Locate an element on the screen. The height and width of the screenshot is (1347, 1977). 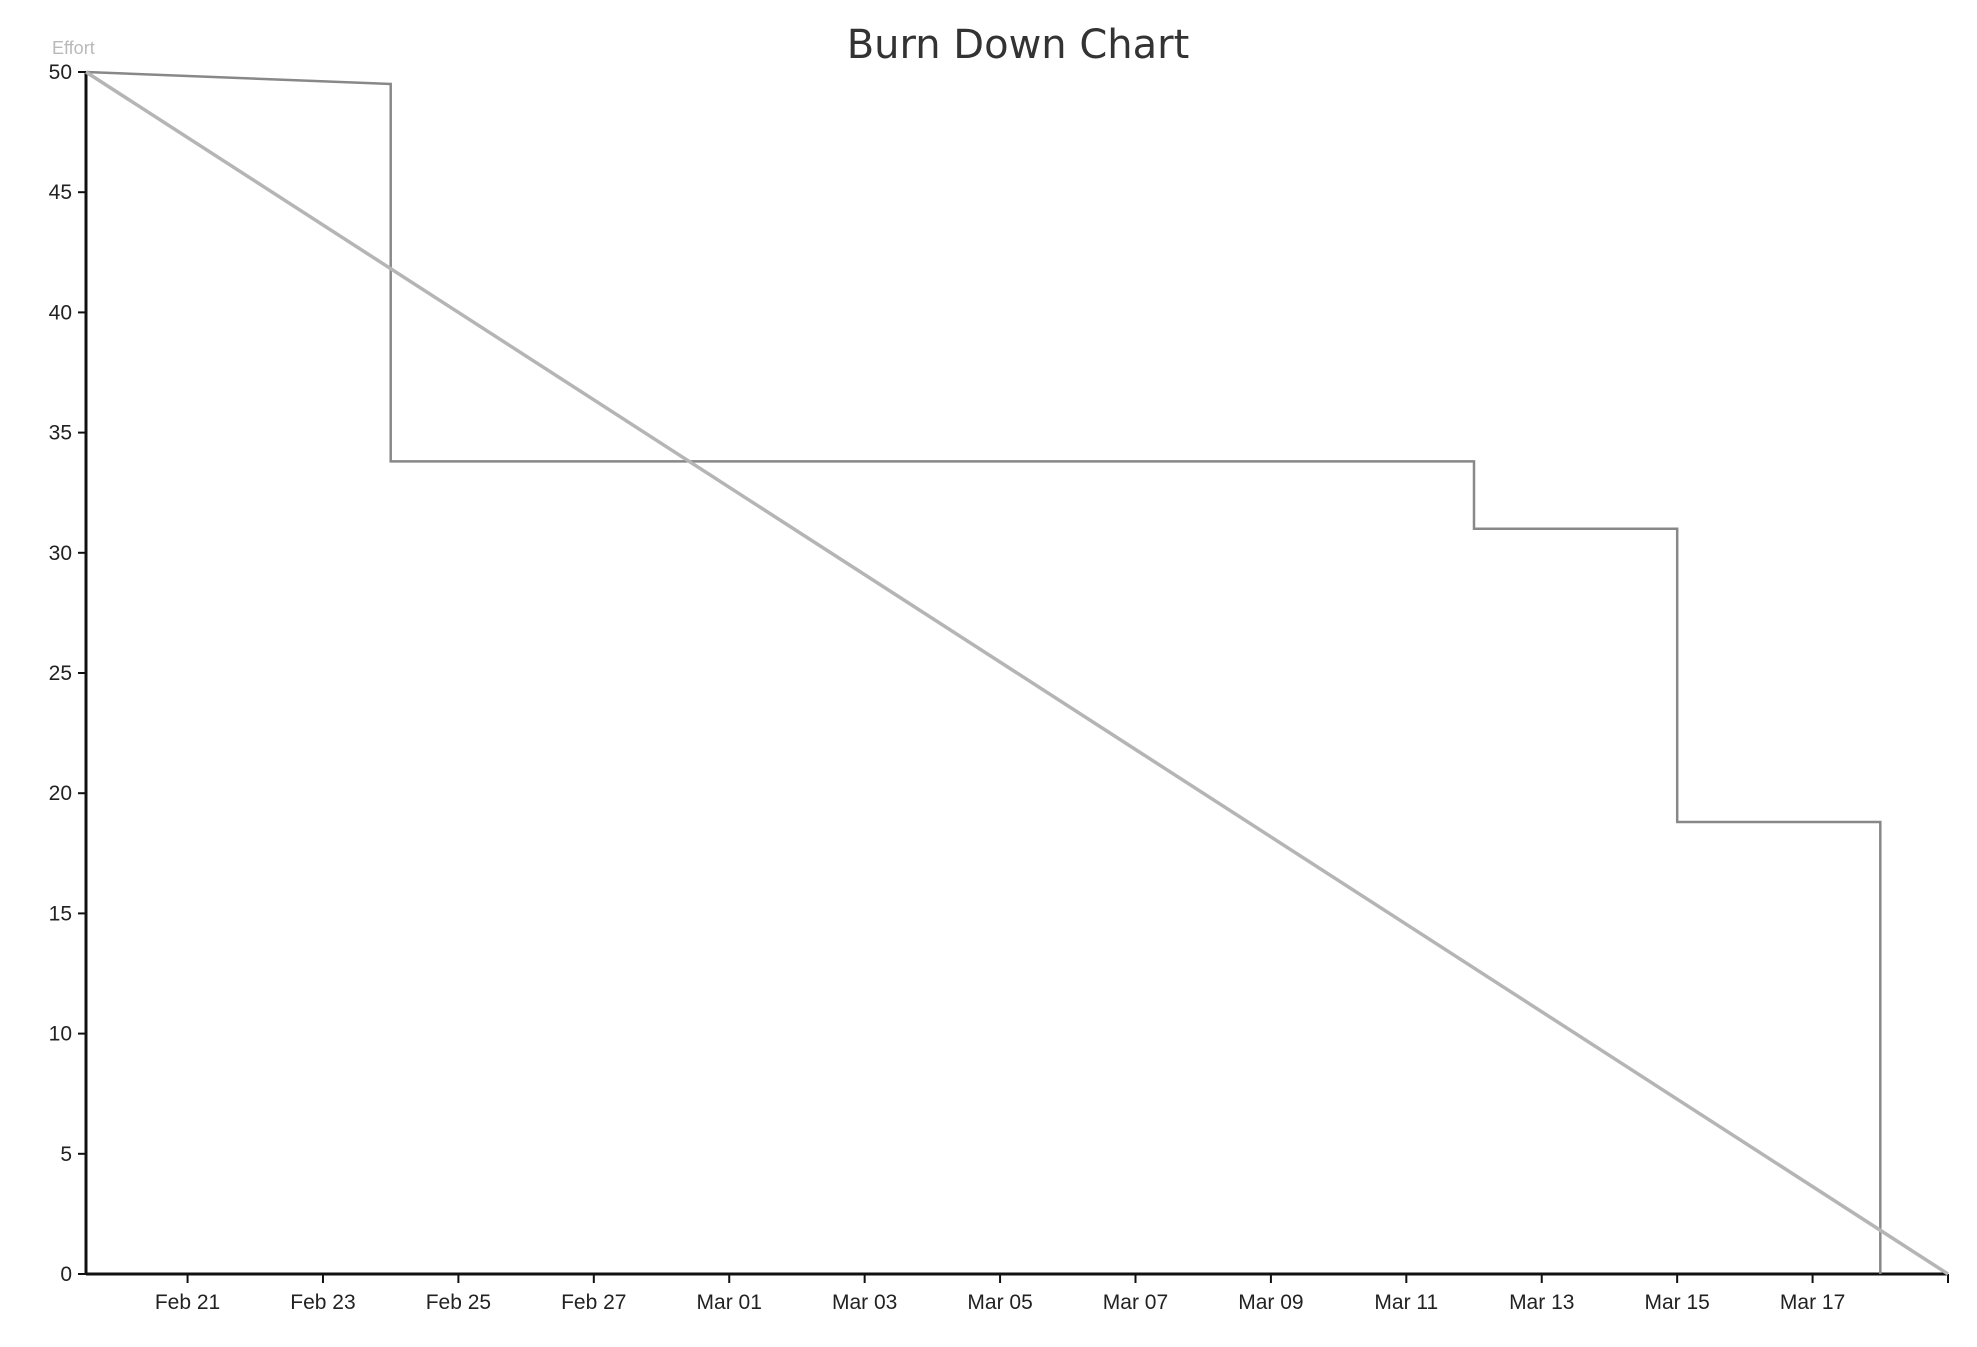
x-tick-label: Mar 11 is located at coordinates (1406, 1302).